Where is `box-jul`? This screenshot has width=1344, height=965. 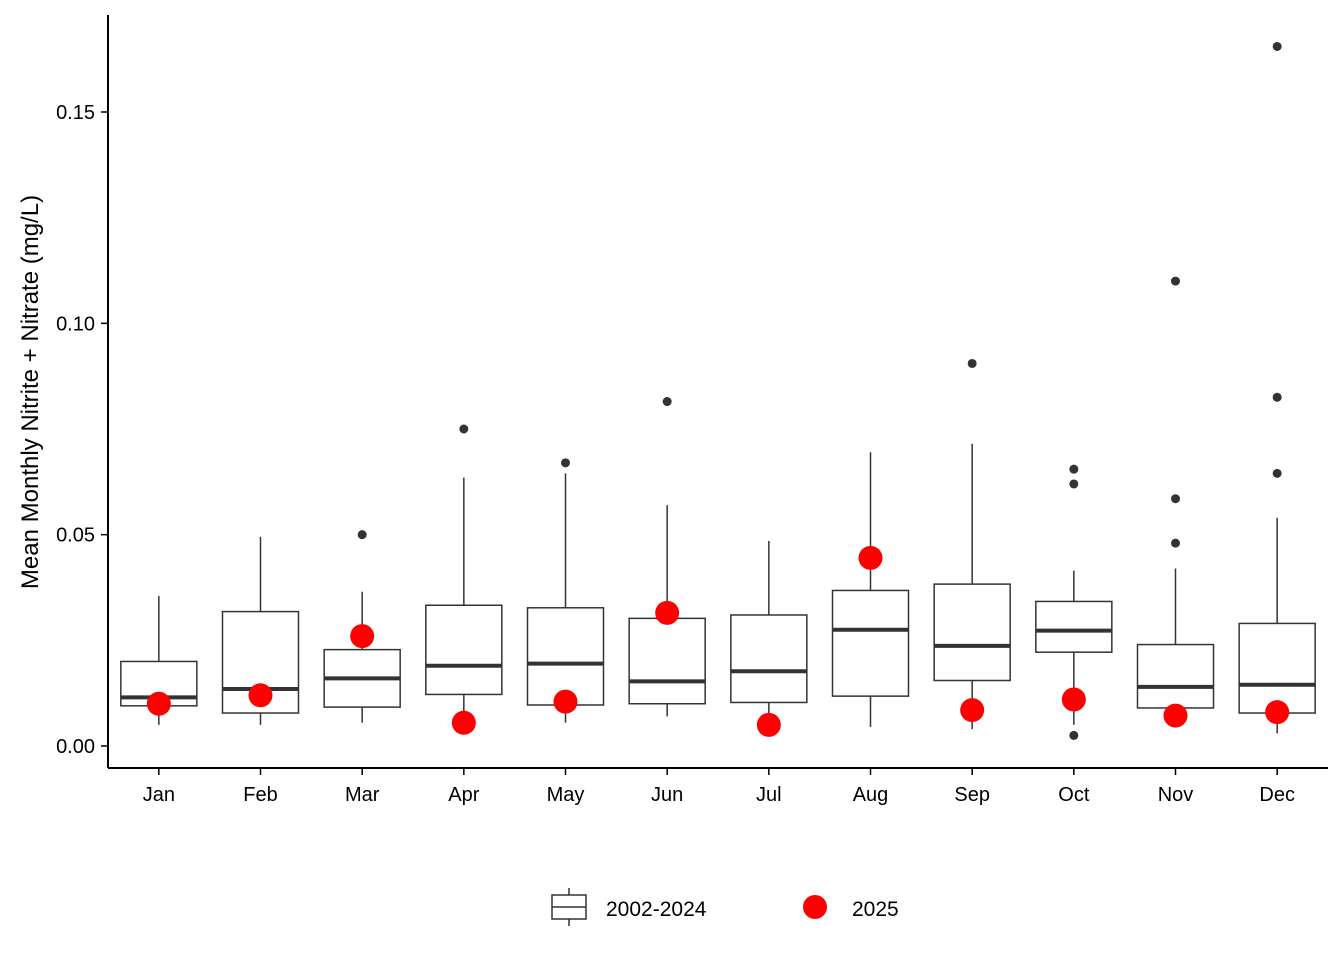
box-jul is located at coordinates (769, 632).